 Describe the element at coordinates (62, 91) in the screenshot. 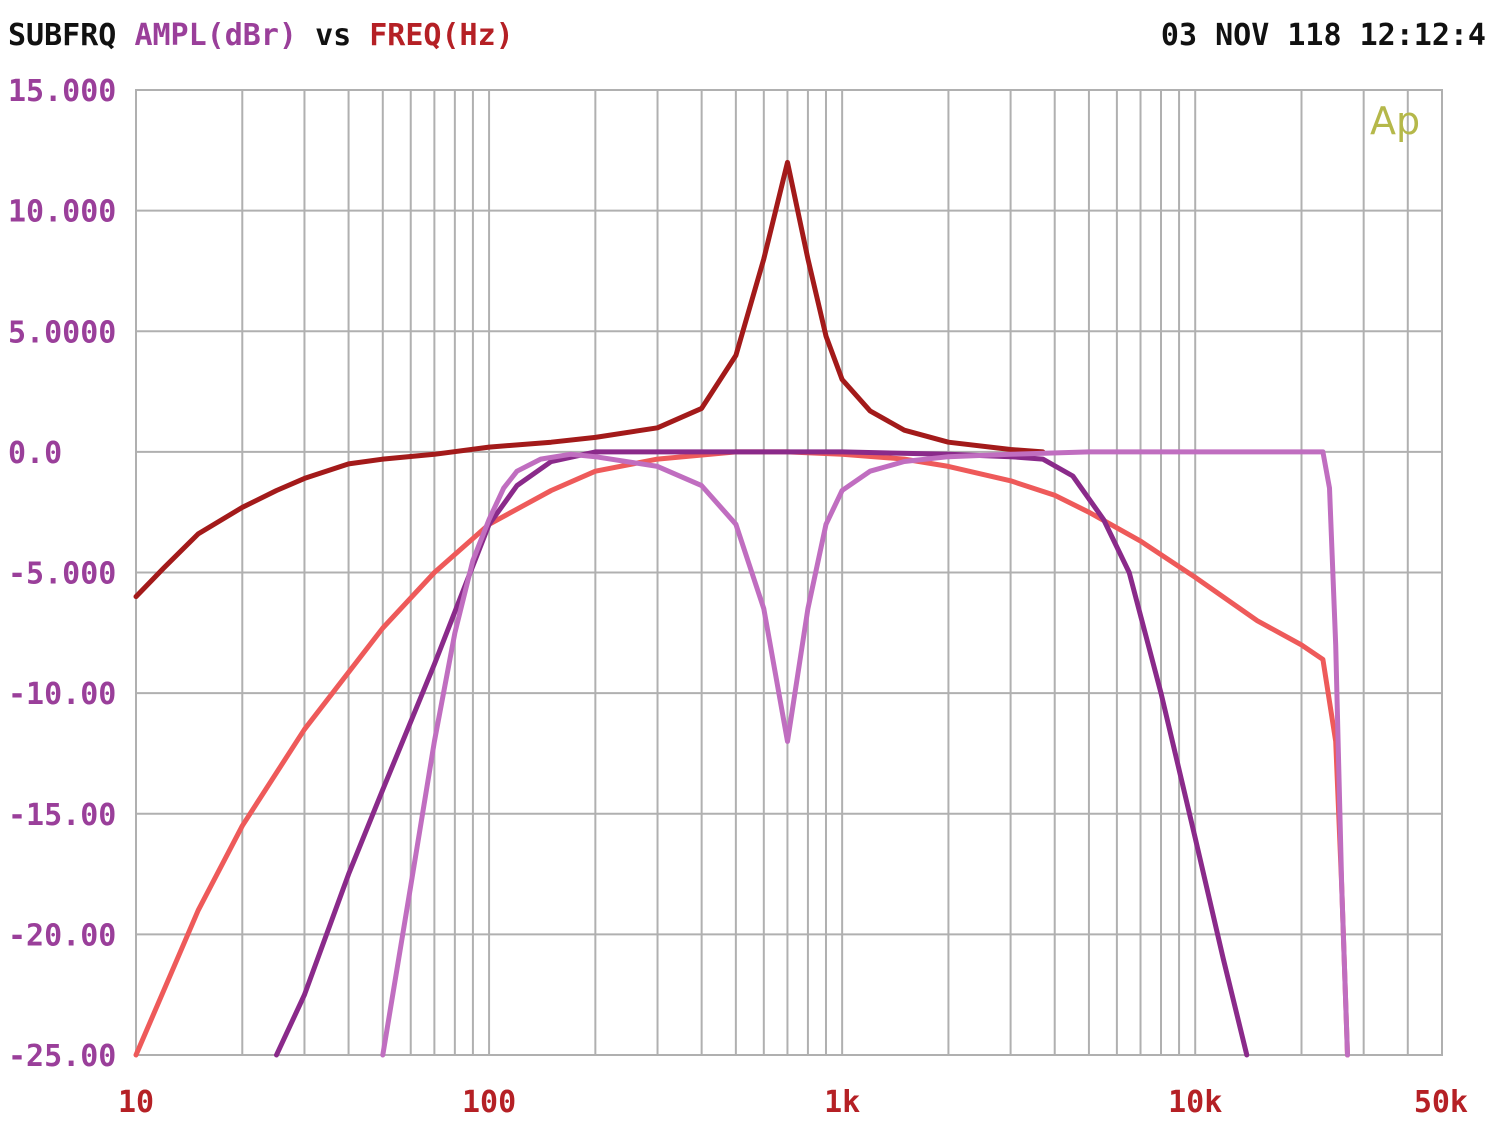

I see `y-tick-label: 15.000` at that location.